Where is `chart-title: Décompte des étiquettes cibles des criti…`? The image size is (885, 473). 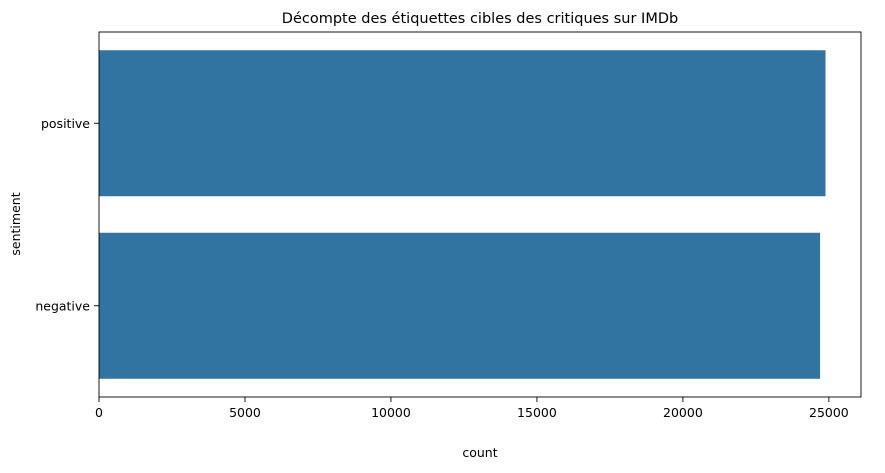
chart-title: Décompte des étiquettes cibles des criti… is located at coordinates (480, 19).